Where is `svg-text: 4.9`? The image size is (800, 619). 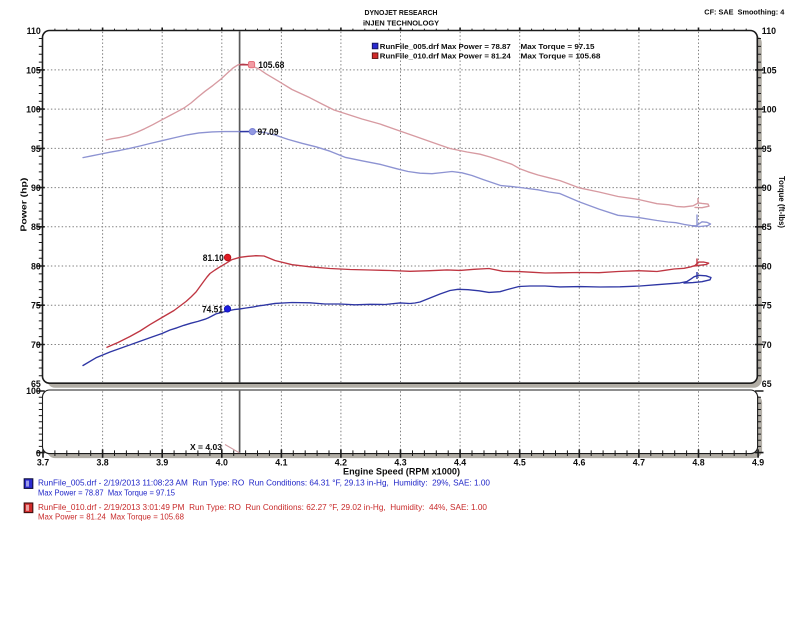
svg-text: 4.9 is located at coordinates (758, 462).